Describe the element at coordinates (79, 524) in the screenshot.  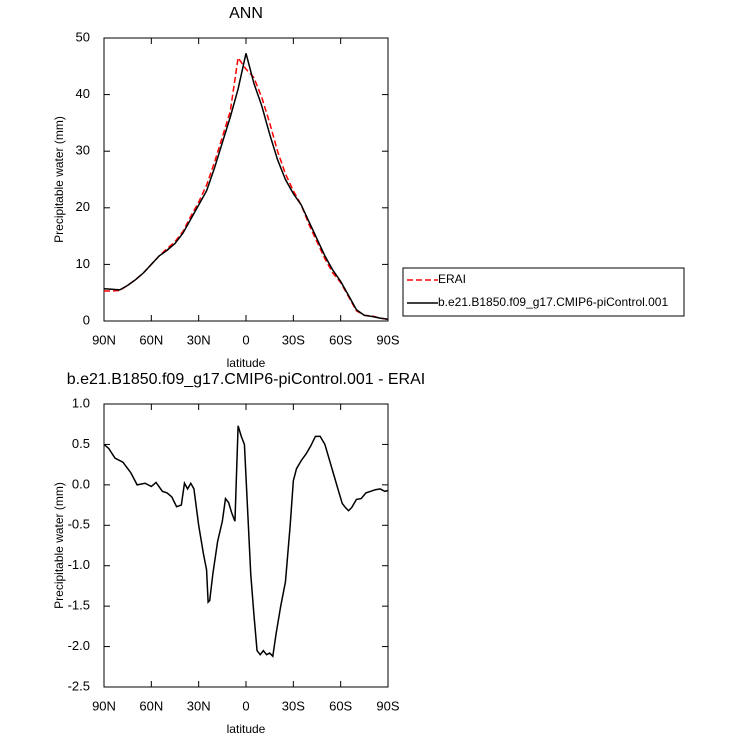
I see `y-tick-label: -0.5` at that location.